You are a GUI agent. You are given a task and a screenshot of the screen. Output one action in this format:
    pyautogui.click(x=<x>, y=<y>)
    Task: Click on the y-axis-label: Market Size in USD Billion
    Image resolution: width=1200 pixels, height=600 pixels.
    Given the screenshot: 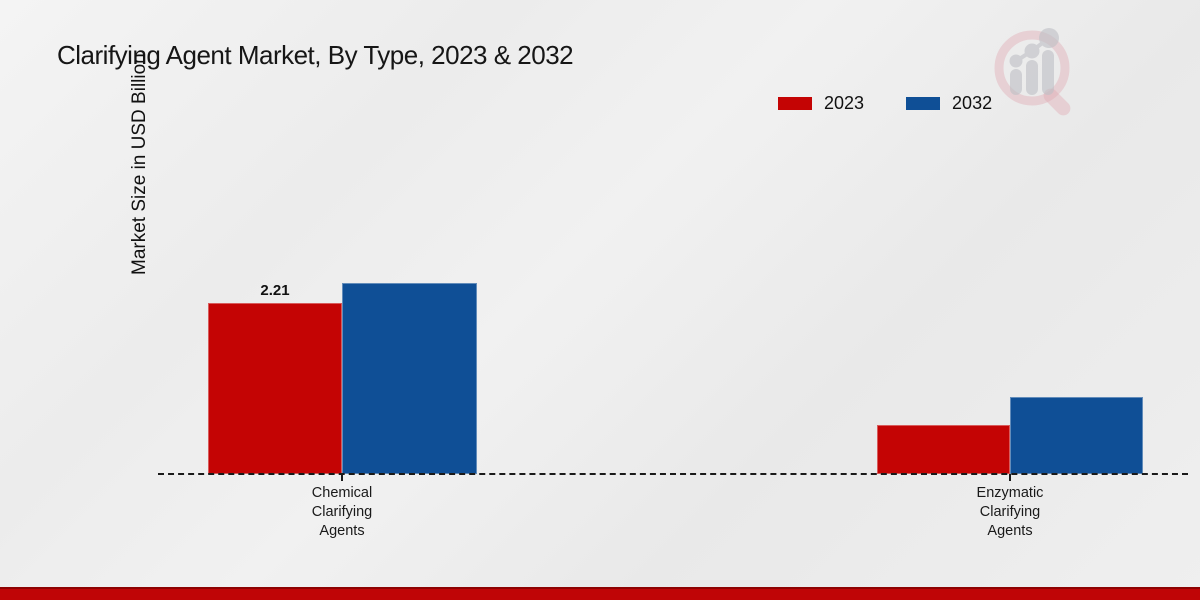 What is the action you would take?
    pyautogui.click(x=139, y=164)
    